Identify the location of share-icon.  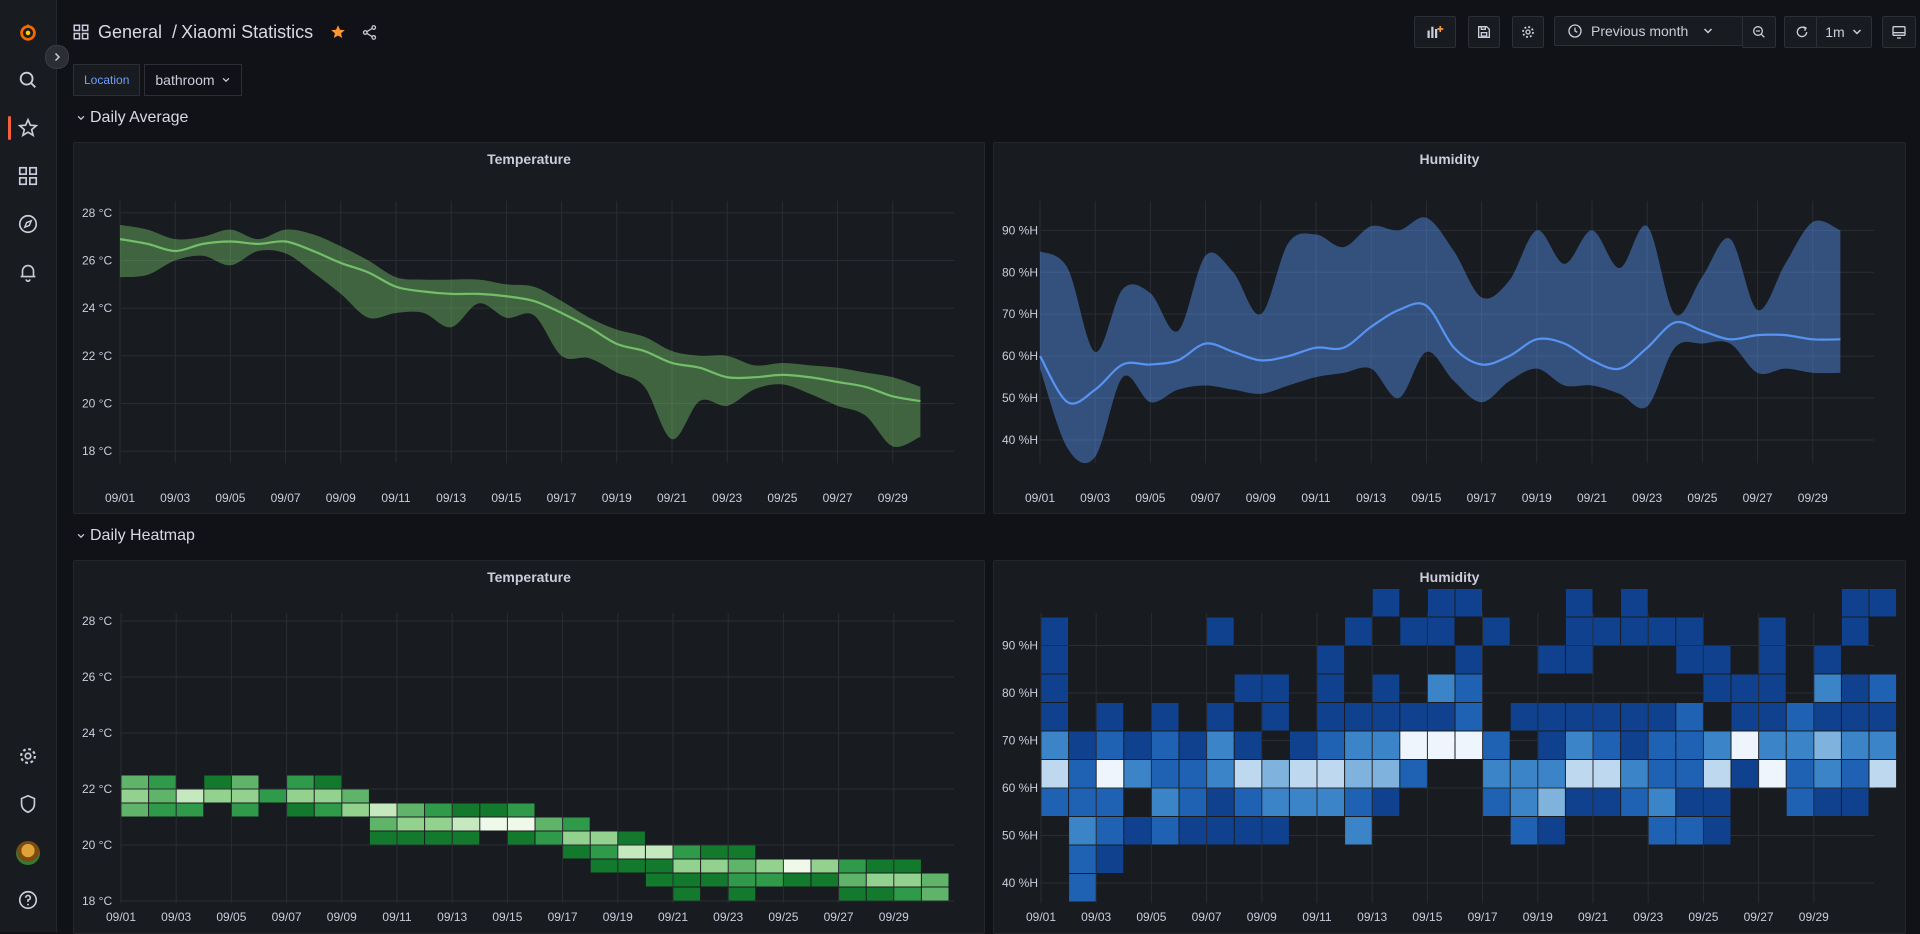
(369, 32).